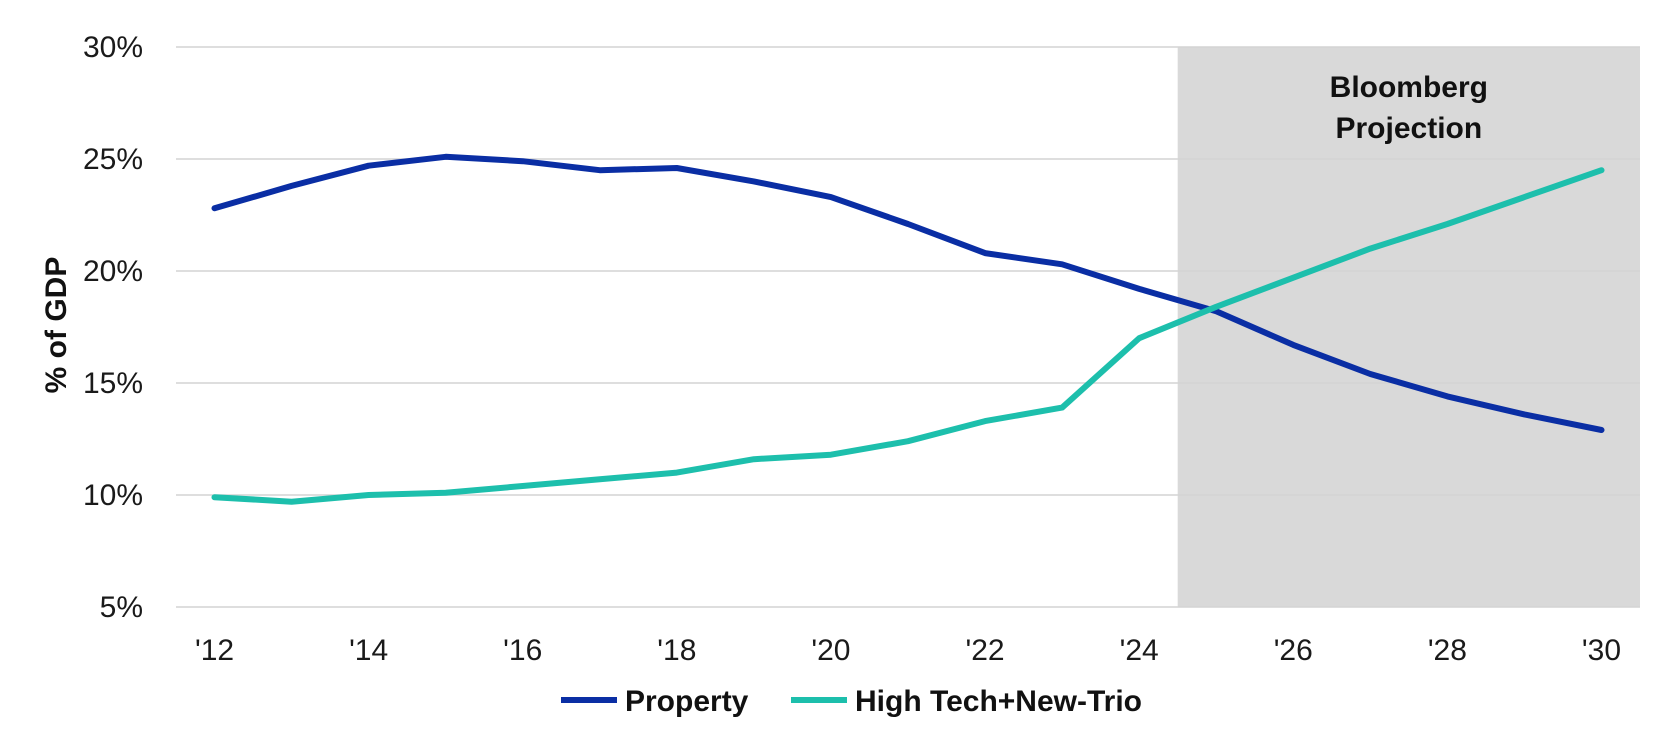 This screenshot has width=1657, height=745. What do you see at coordinates (984, 650) in the screenshot?
I see `x-tick-label: '22` at bounding box center [984, 650].